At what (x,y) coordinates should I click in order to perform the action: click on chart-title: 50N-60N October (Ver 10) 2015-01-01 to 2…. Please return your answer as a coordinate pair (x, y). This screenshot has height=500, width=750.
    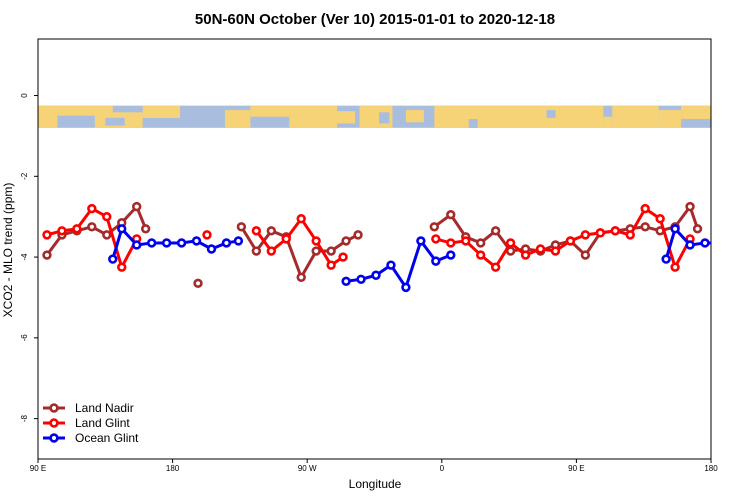
    Looking at the image, I should click on (375, 19).